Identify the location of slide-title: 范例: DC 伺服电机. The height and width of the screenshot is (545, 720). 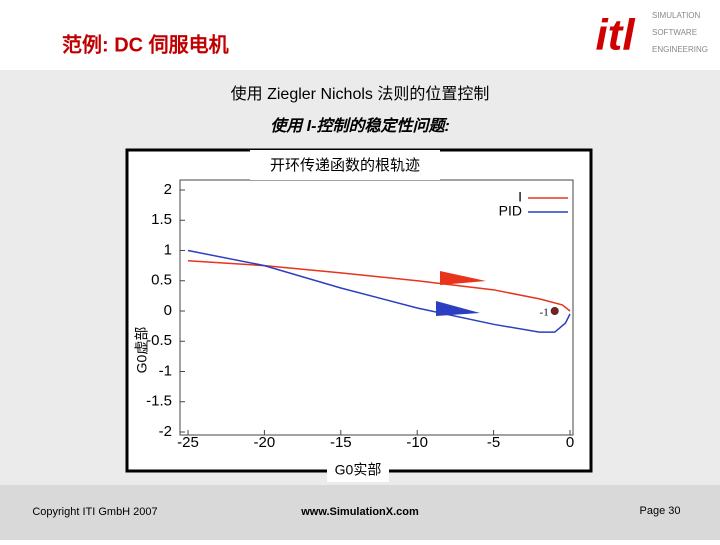
(145, 44).